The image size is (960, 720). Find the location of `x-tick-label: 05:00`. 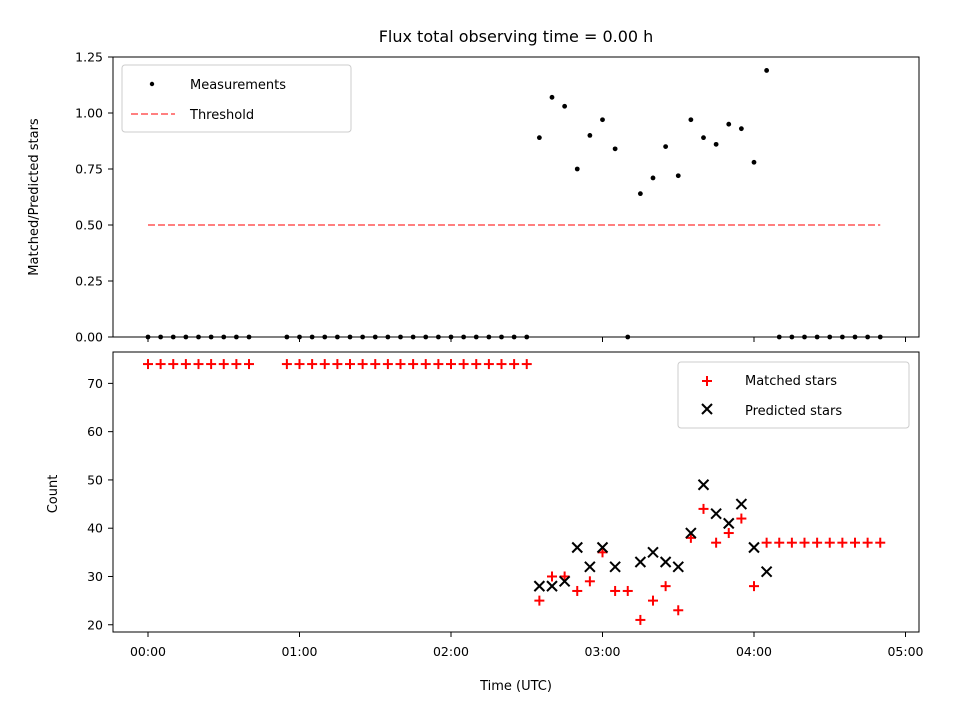

x-tick-label: 05:00 is located at coordinates (905, 651).